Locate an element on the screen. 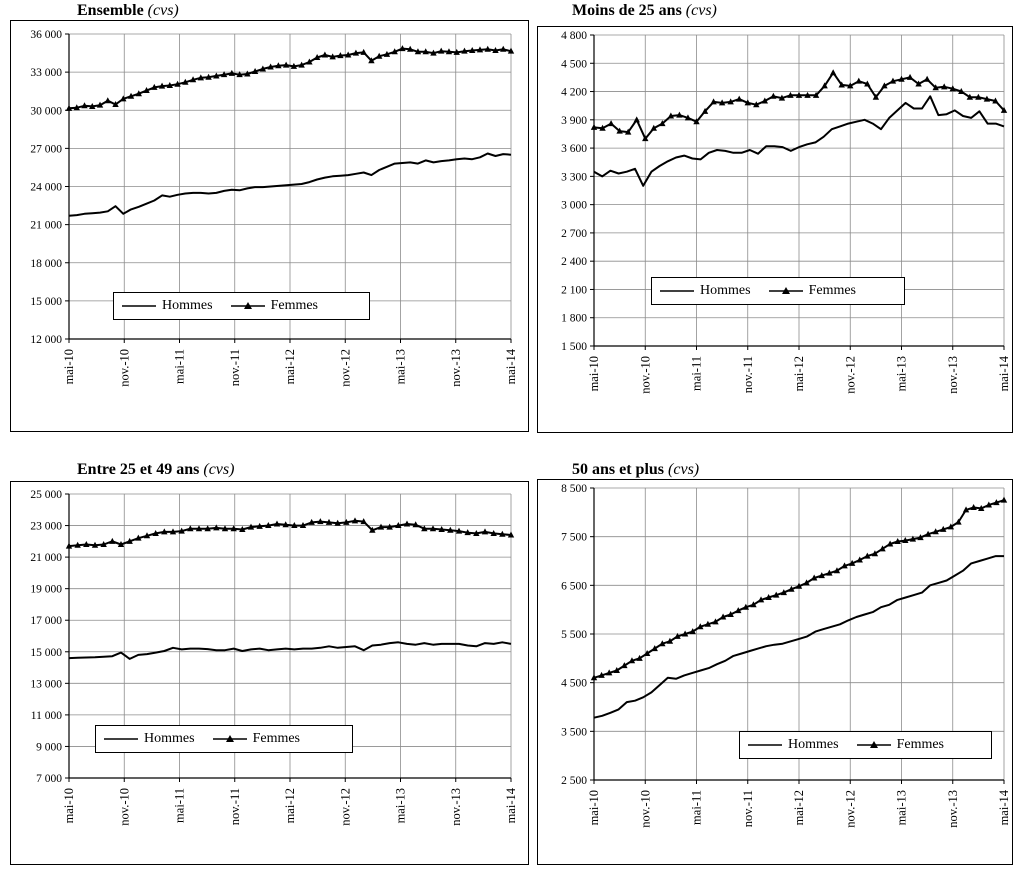  chart-title-1: Ensemble (cvs) is located at coordinates (128, 10).